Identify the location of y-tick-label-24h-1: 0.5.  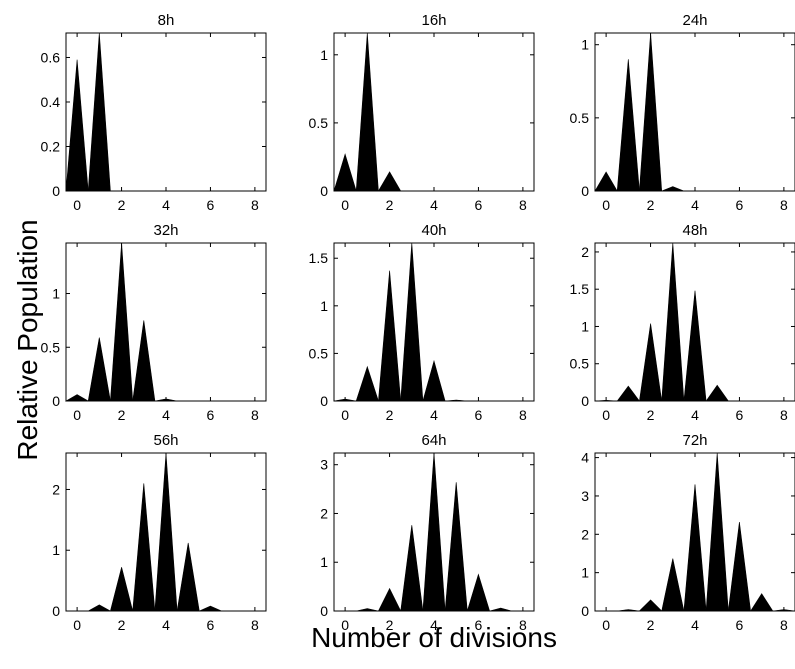
(580, 118).